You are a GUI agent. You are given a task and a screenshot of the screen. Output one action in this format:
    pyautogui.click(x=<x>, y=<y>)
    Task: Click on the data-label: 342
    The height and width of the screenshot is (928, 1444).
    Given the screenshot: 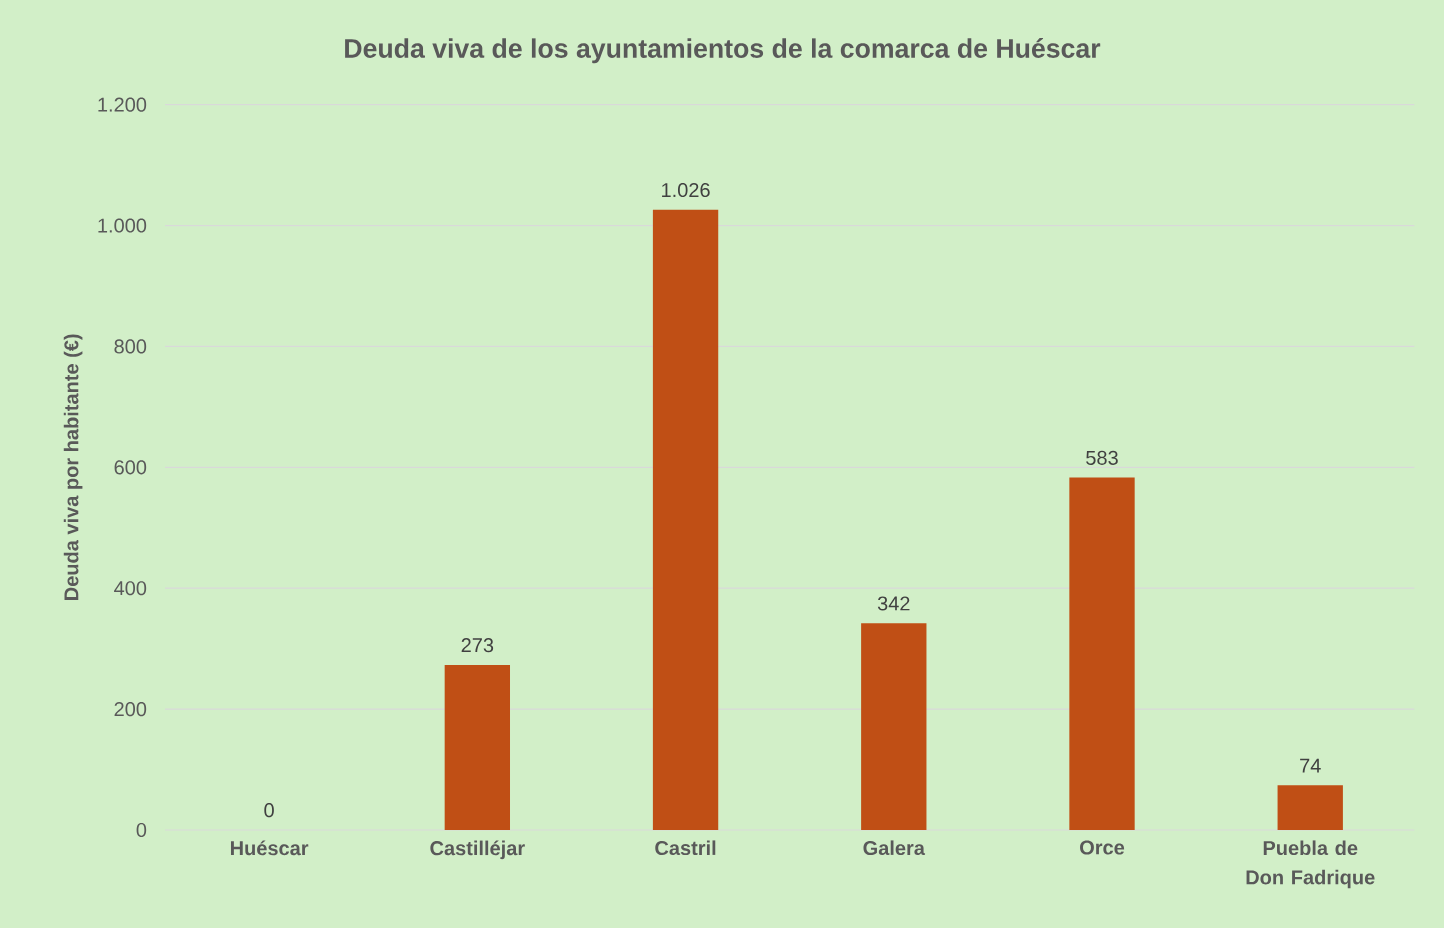 What is the action you would take?
    pyautogui.click(x=893, y=603)
    